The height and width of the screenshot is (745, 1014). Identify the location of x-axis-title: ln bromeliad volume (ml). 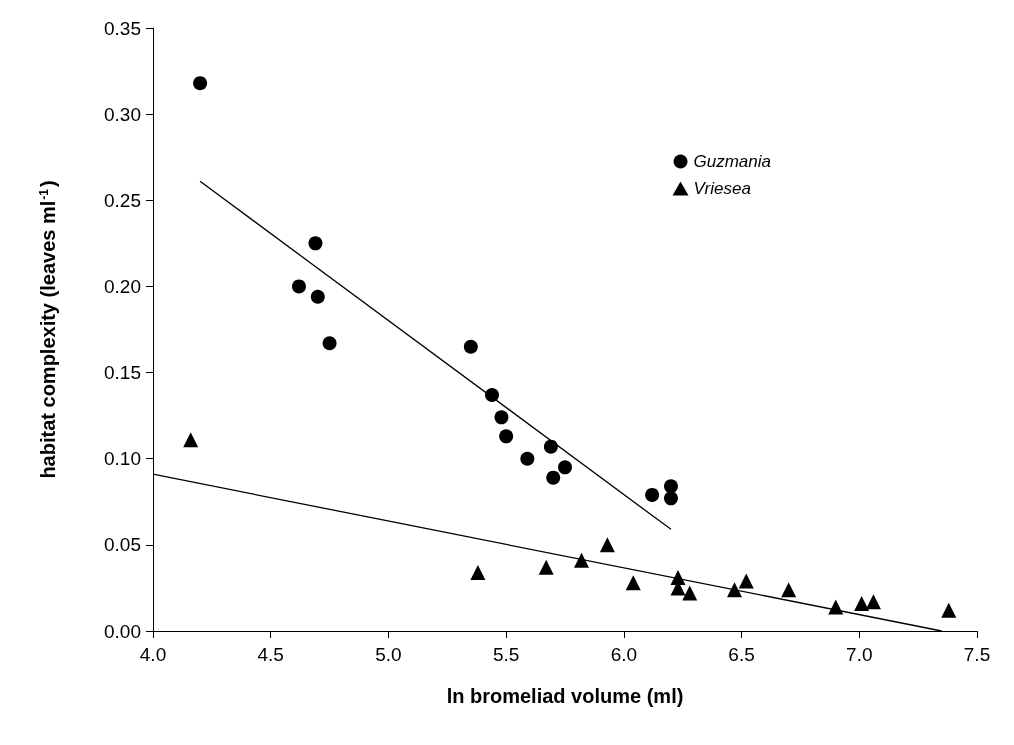
(565, 696).